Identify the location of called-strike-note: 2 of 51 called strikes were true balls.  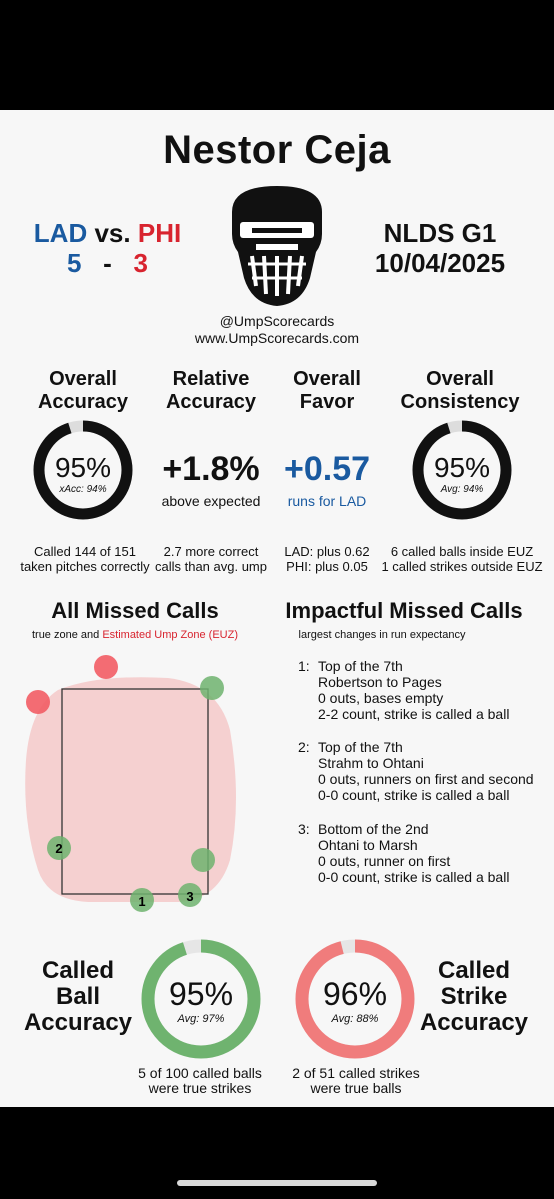
(356, 1080).